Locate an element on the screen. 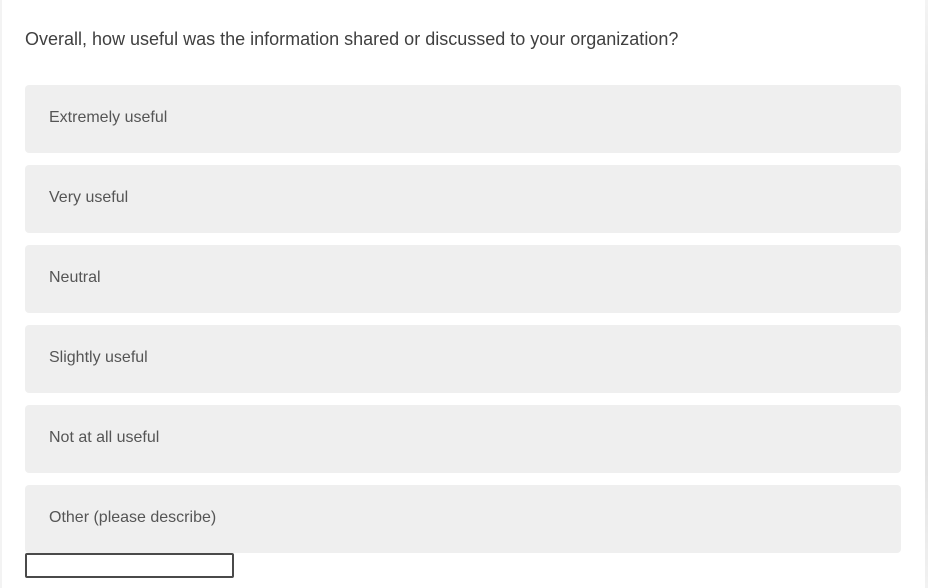 This screenshot has height=588, width=928. option-extremely-useful: Extremely useful is located at coordinates (463, 119).